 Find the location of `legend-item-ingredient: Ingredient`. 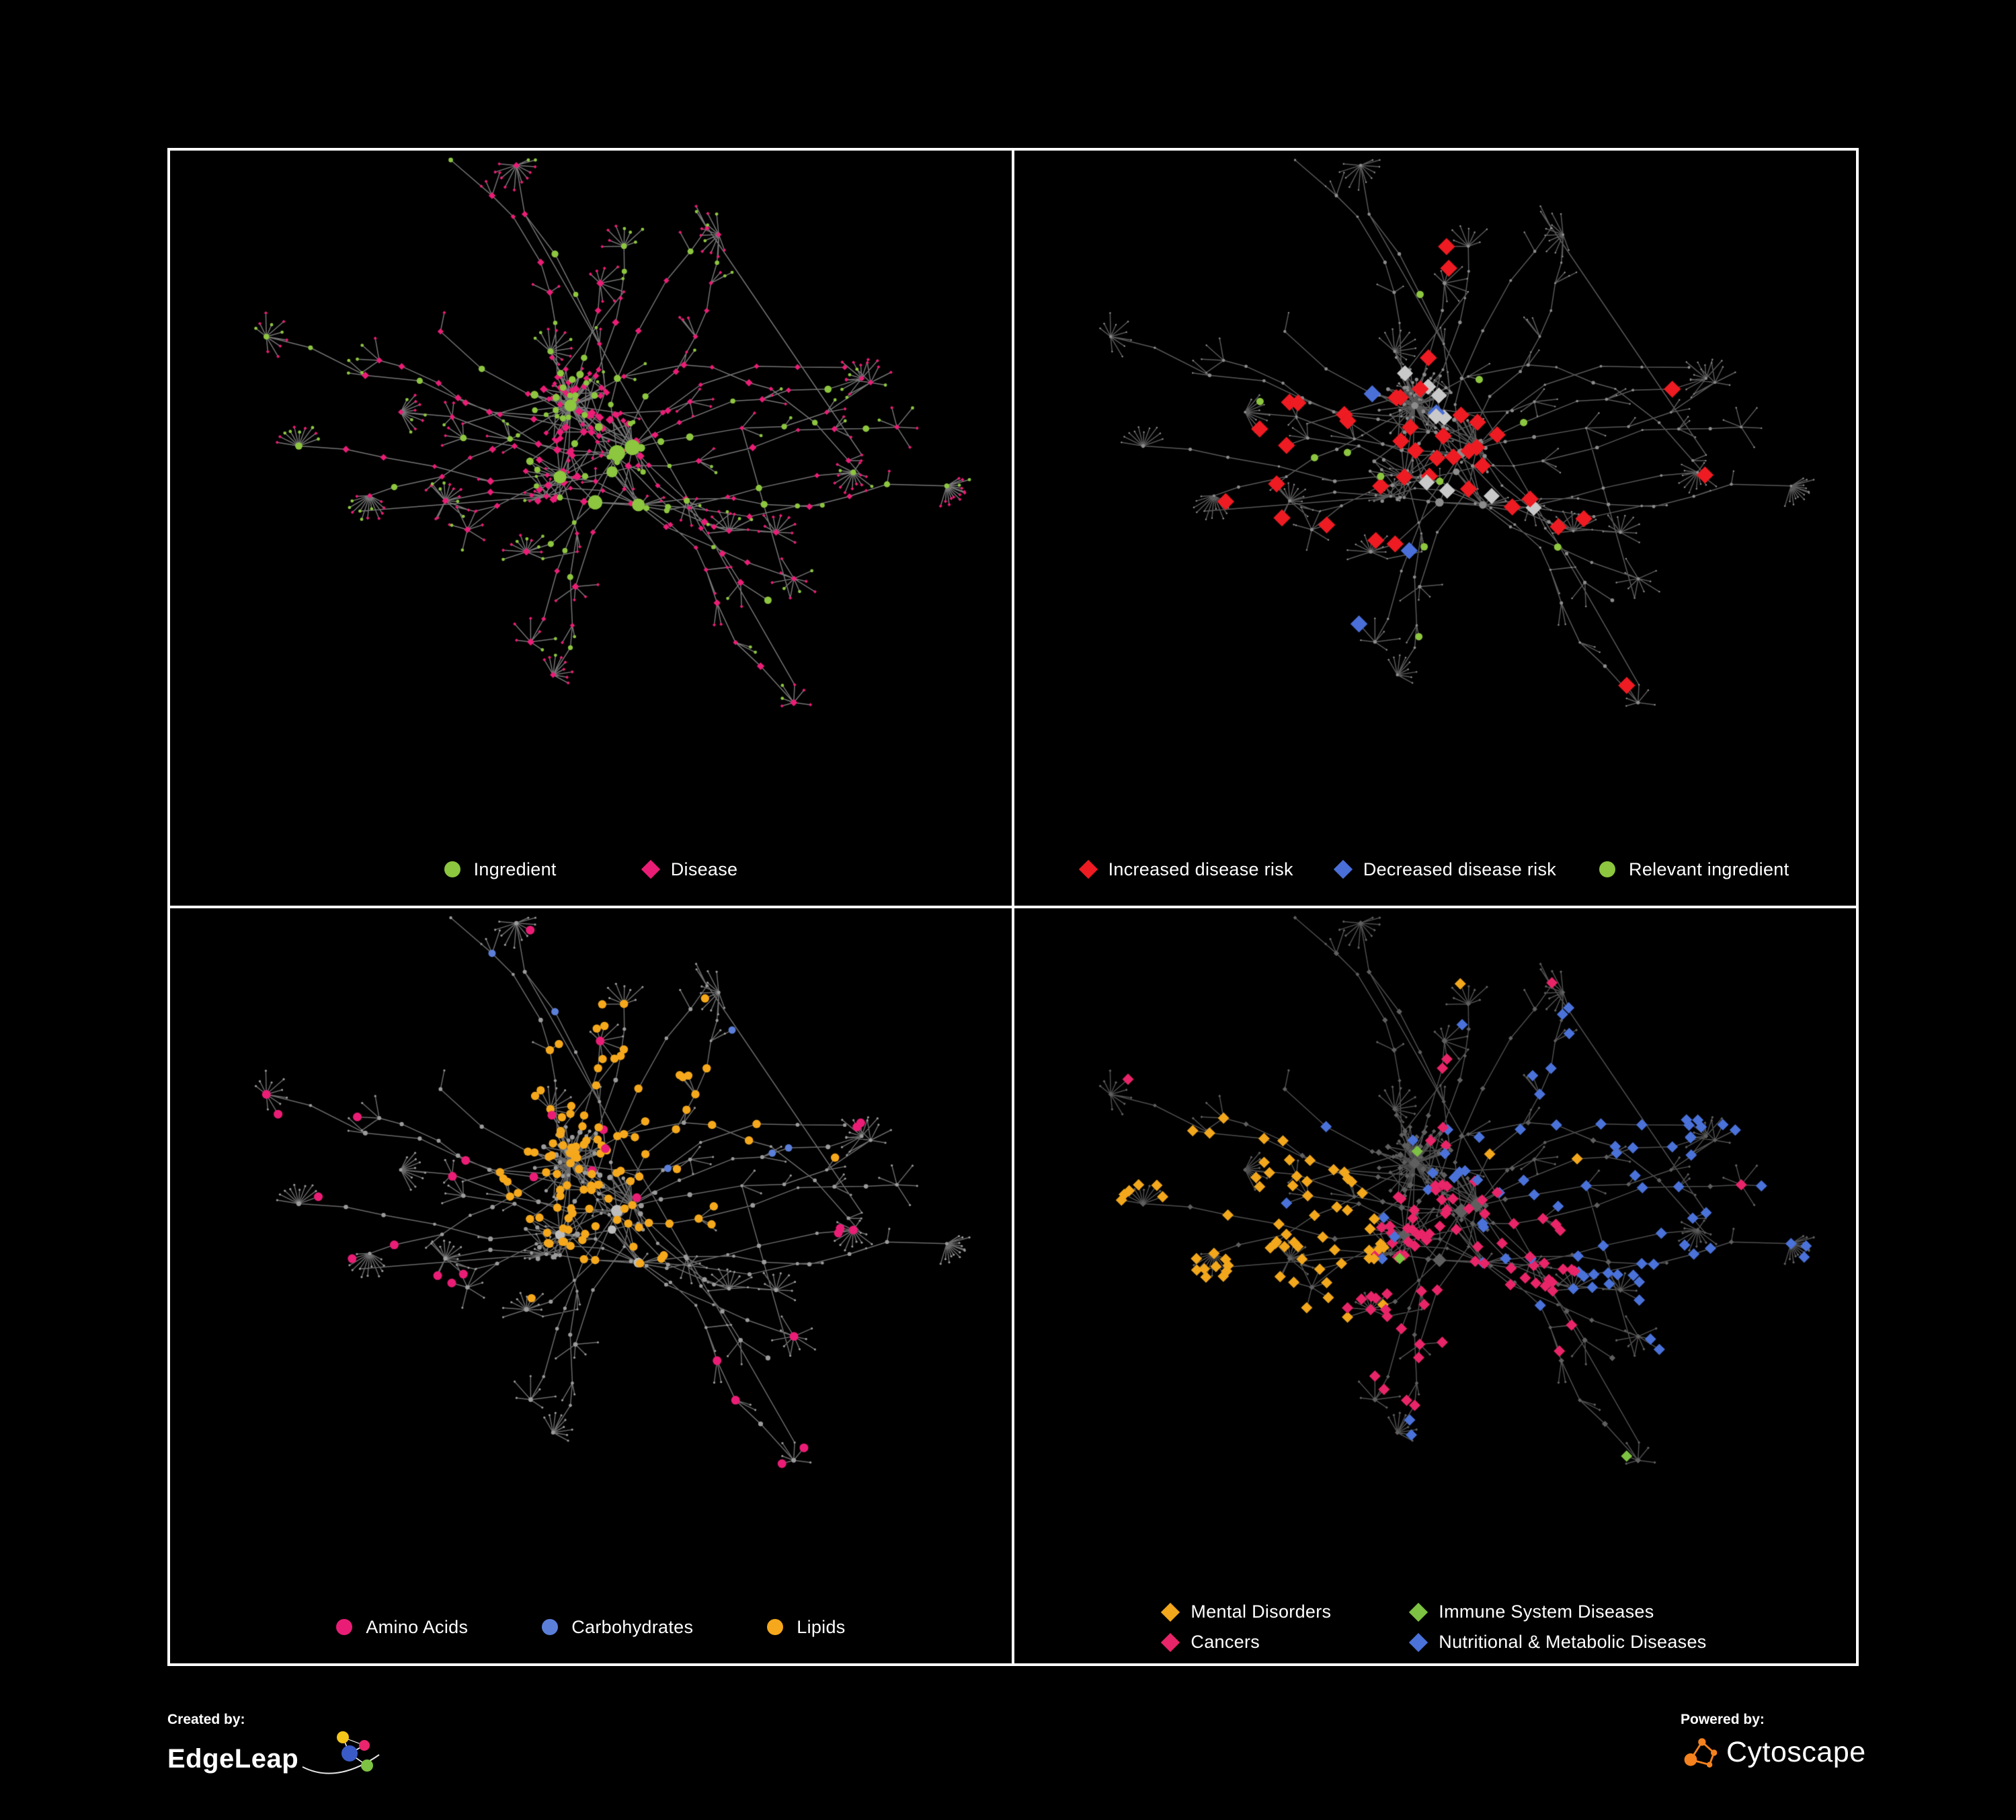

legend-item-ingredient: Ingredient is located at coordinates (500, 869).